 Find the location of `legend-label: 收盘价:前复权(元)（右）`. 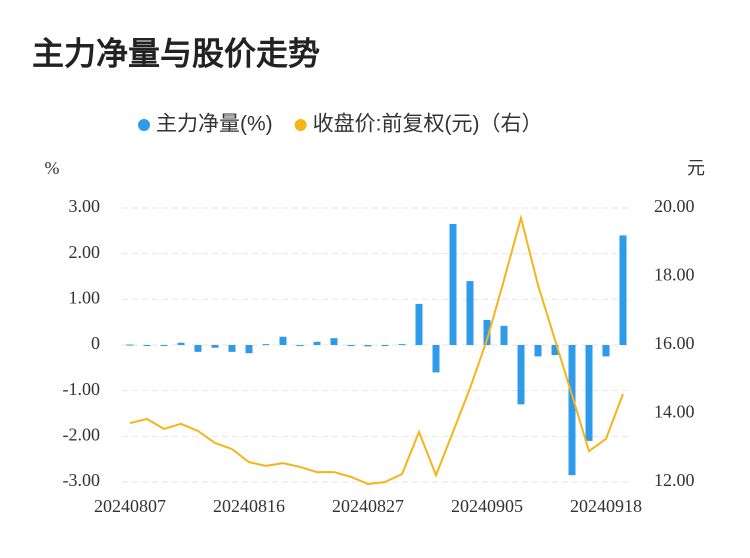

legend-label: 收盘价:前复权(元)（右） is located at coordinates (428, 124).